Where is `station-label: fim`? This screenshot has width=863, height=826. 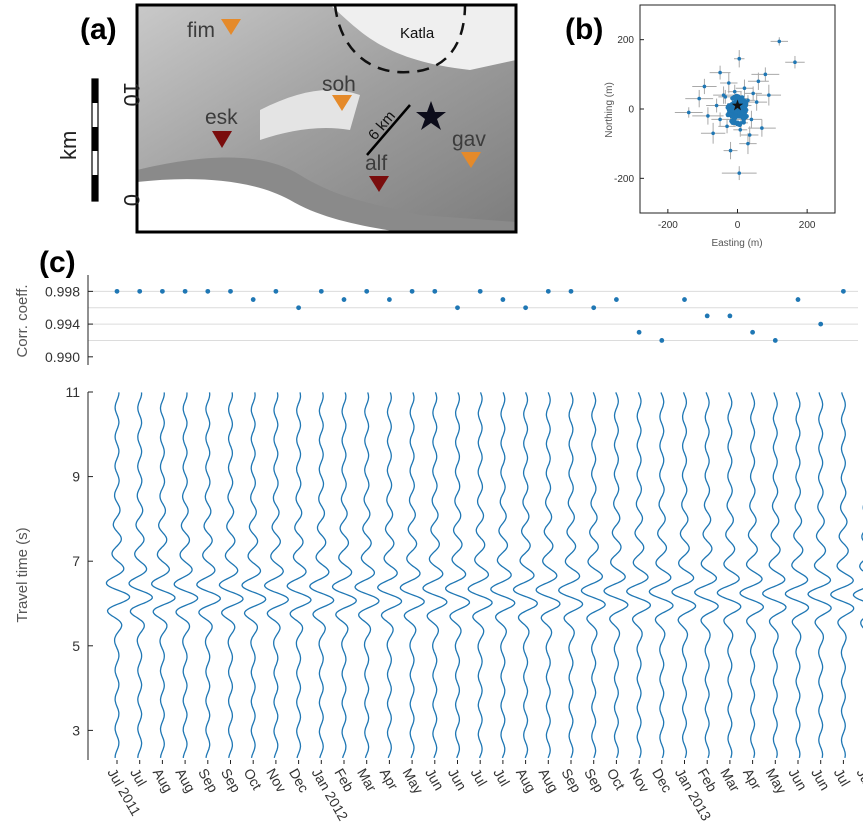
station-label: fim is located at coordinates (201, 30).